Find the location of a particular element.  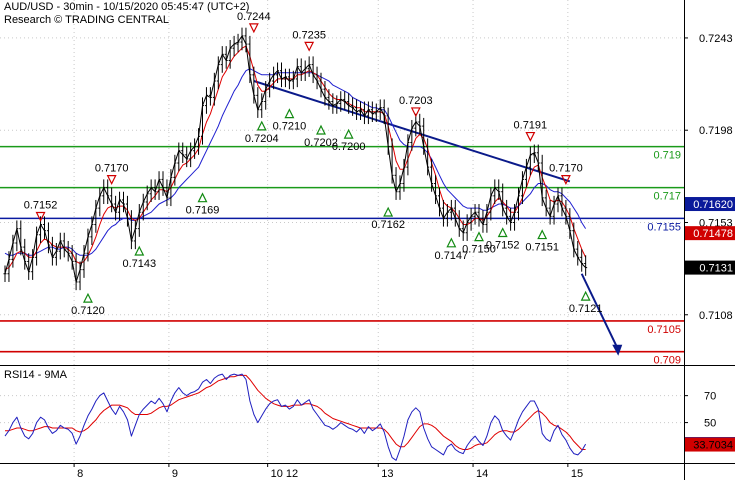

swing-low-label: 0.7162 is located at coordinates (388, 225).